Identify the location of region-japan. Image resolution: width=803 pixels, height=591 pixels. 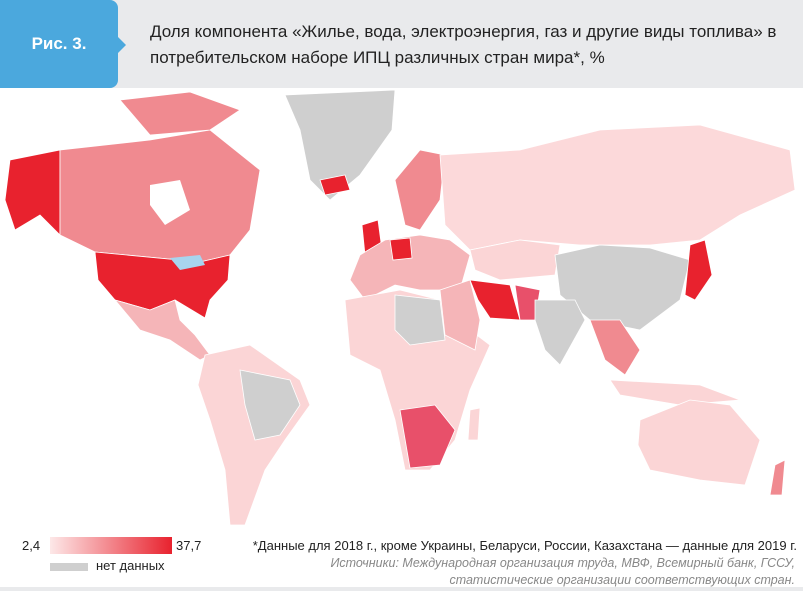
(698, 270).